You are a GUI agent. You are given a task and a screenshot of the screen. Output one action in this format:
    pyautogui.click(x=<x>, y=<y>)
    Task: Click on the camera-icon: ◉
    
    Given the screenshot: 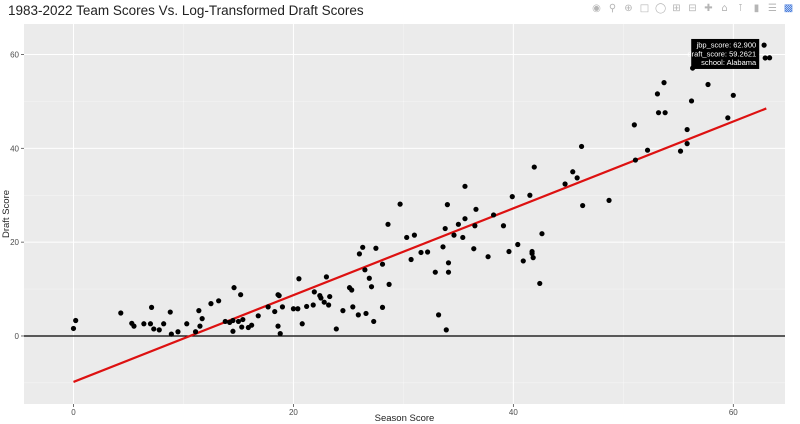 What is the action you would take?
    pyautogui.click(x=596, y=8)
    